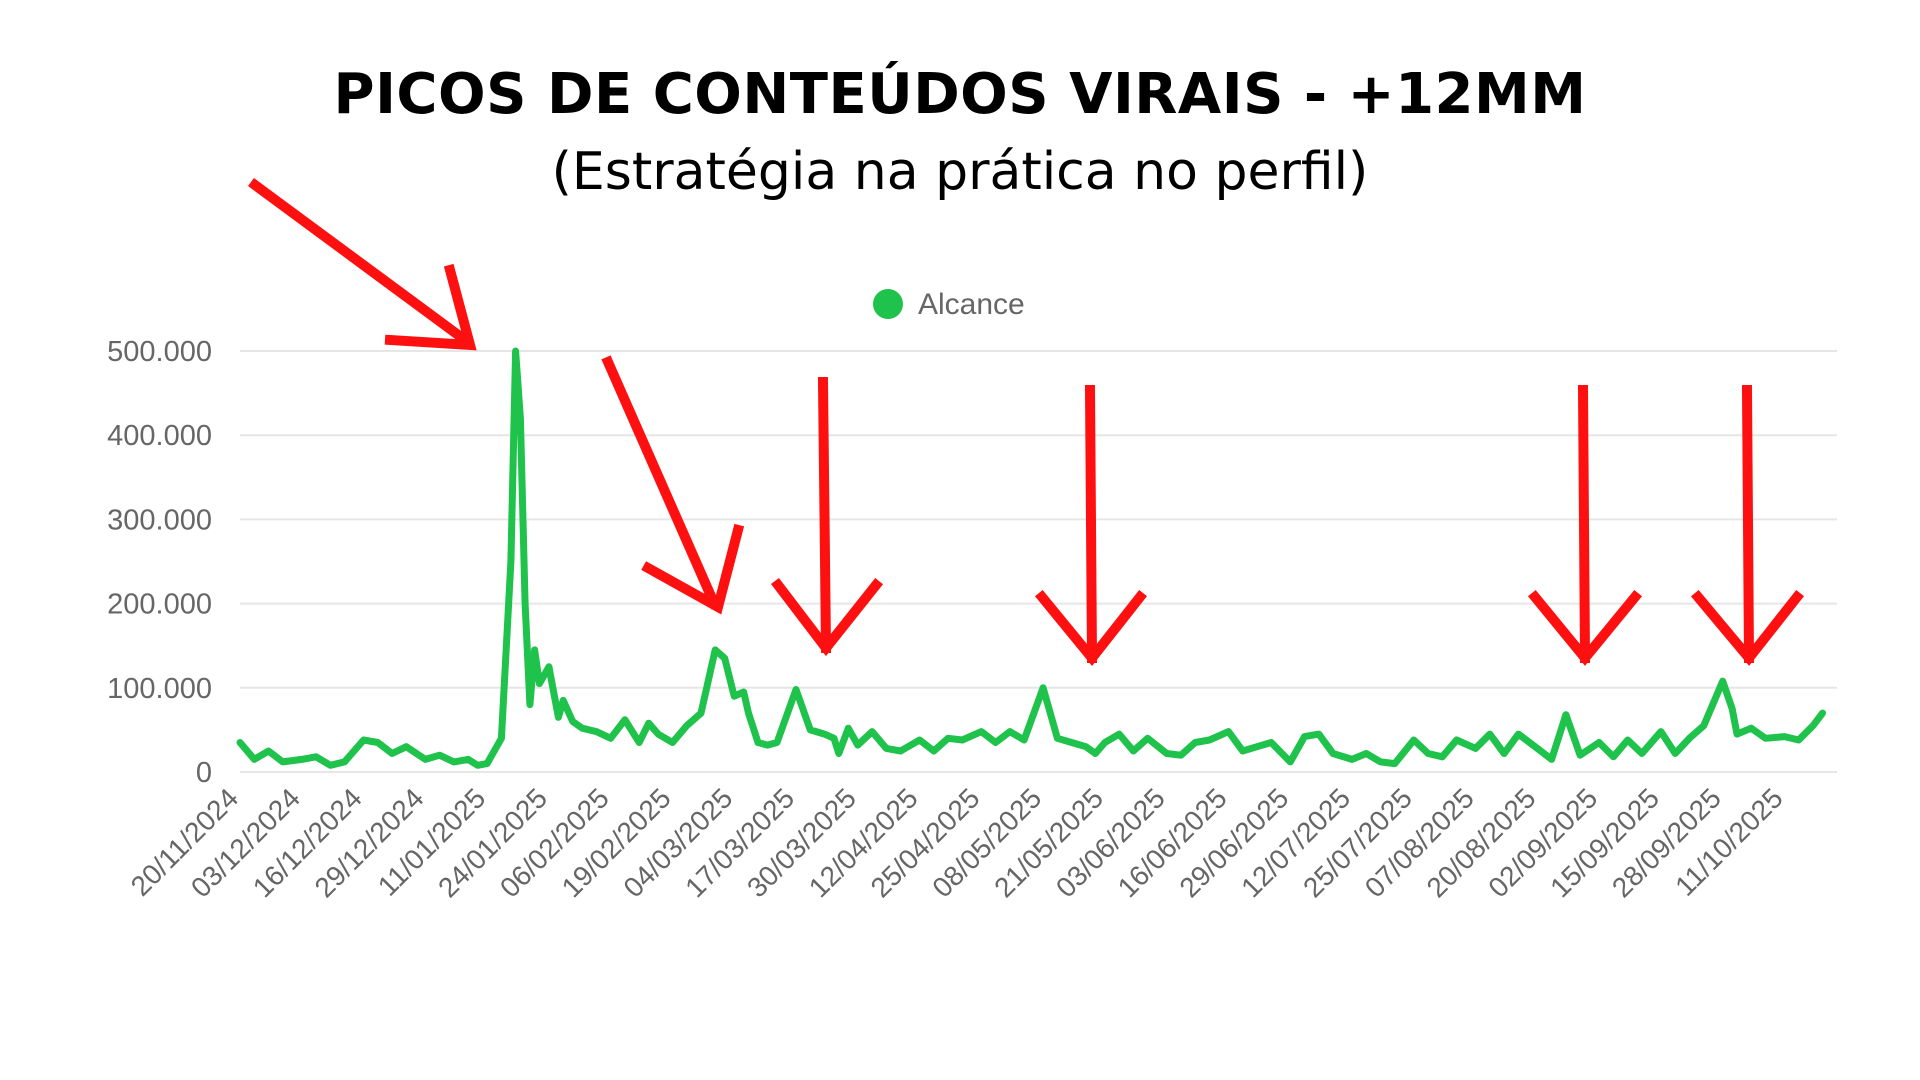 The height and width of the screenshot is (1080, 1920). What do you see at coordinates (159, 436) in the screenshot?
I see `y-tick-label: 400.000` at bounding box center [159, 436].